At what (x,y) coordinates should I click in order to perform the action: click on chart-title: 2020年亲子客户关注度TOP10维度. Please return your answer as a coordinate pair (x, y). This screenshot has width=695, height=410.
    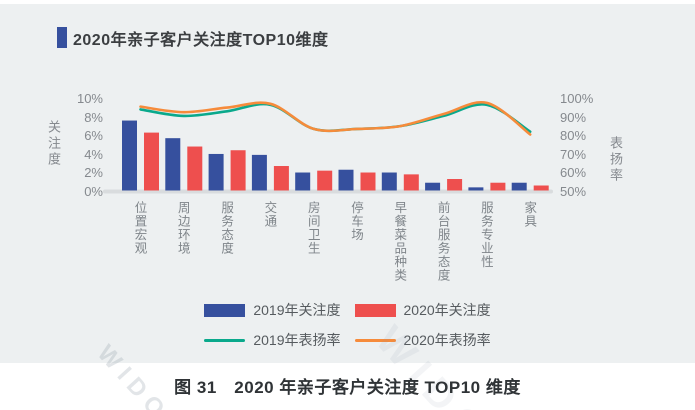
    Looking at the image, I should click on (201, 40).